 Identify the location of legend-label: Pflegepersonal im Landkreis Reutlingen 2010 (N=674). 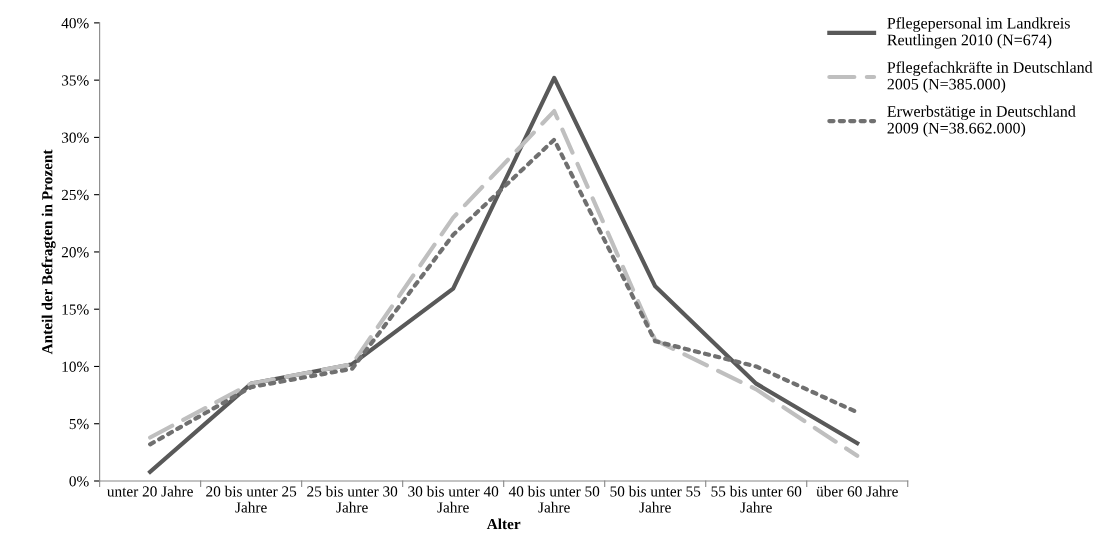
(978, 33).